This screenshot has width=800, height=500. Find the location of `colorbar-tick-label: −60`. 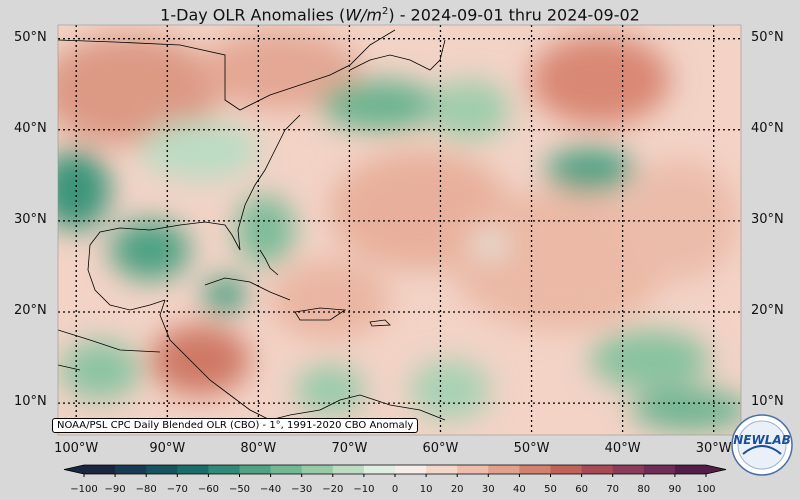

colorbar-tick-label: −60 is located at coordinates (208, 489).